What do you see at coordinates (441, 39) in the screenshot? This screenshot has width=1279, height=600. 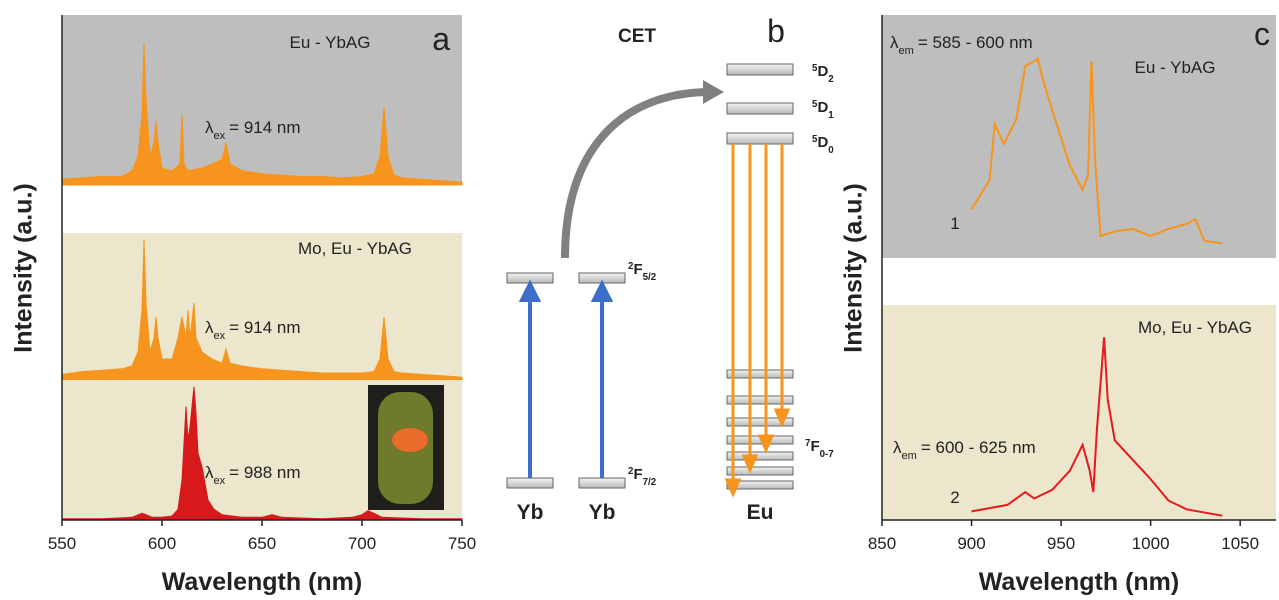 I see `panel-letter: a` at bounding box center [441, 39].